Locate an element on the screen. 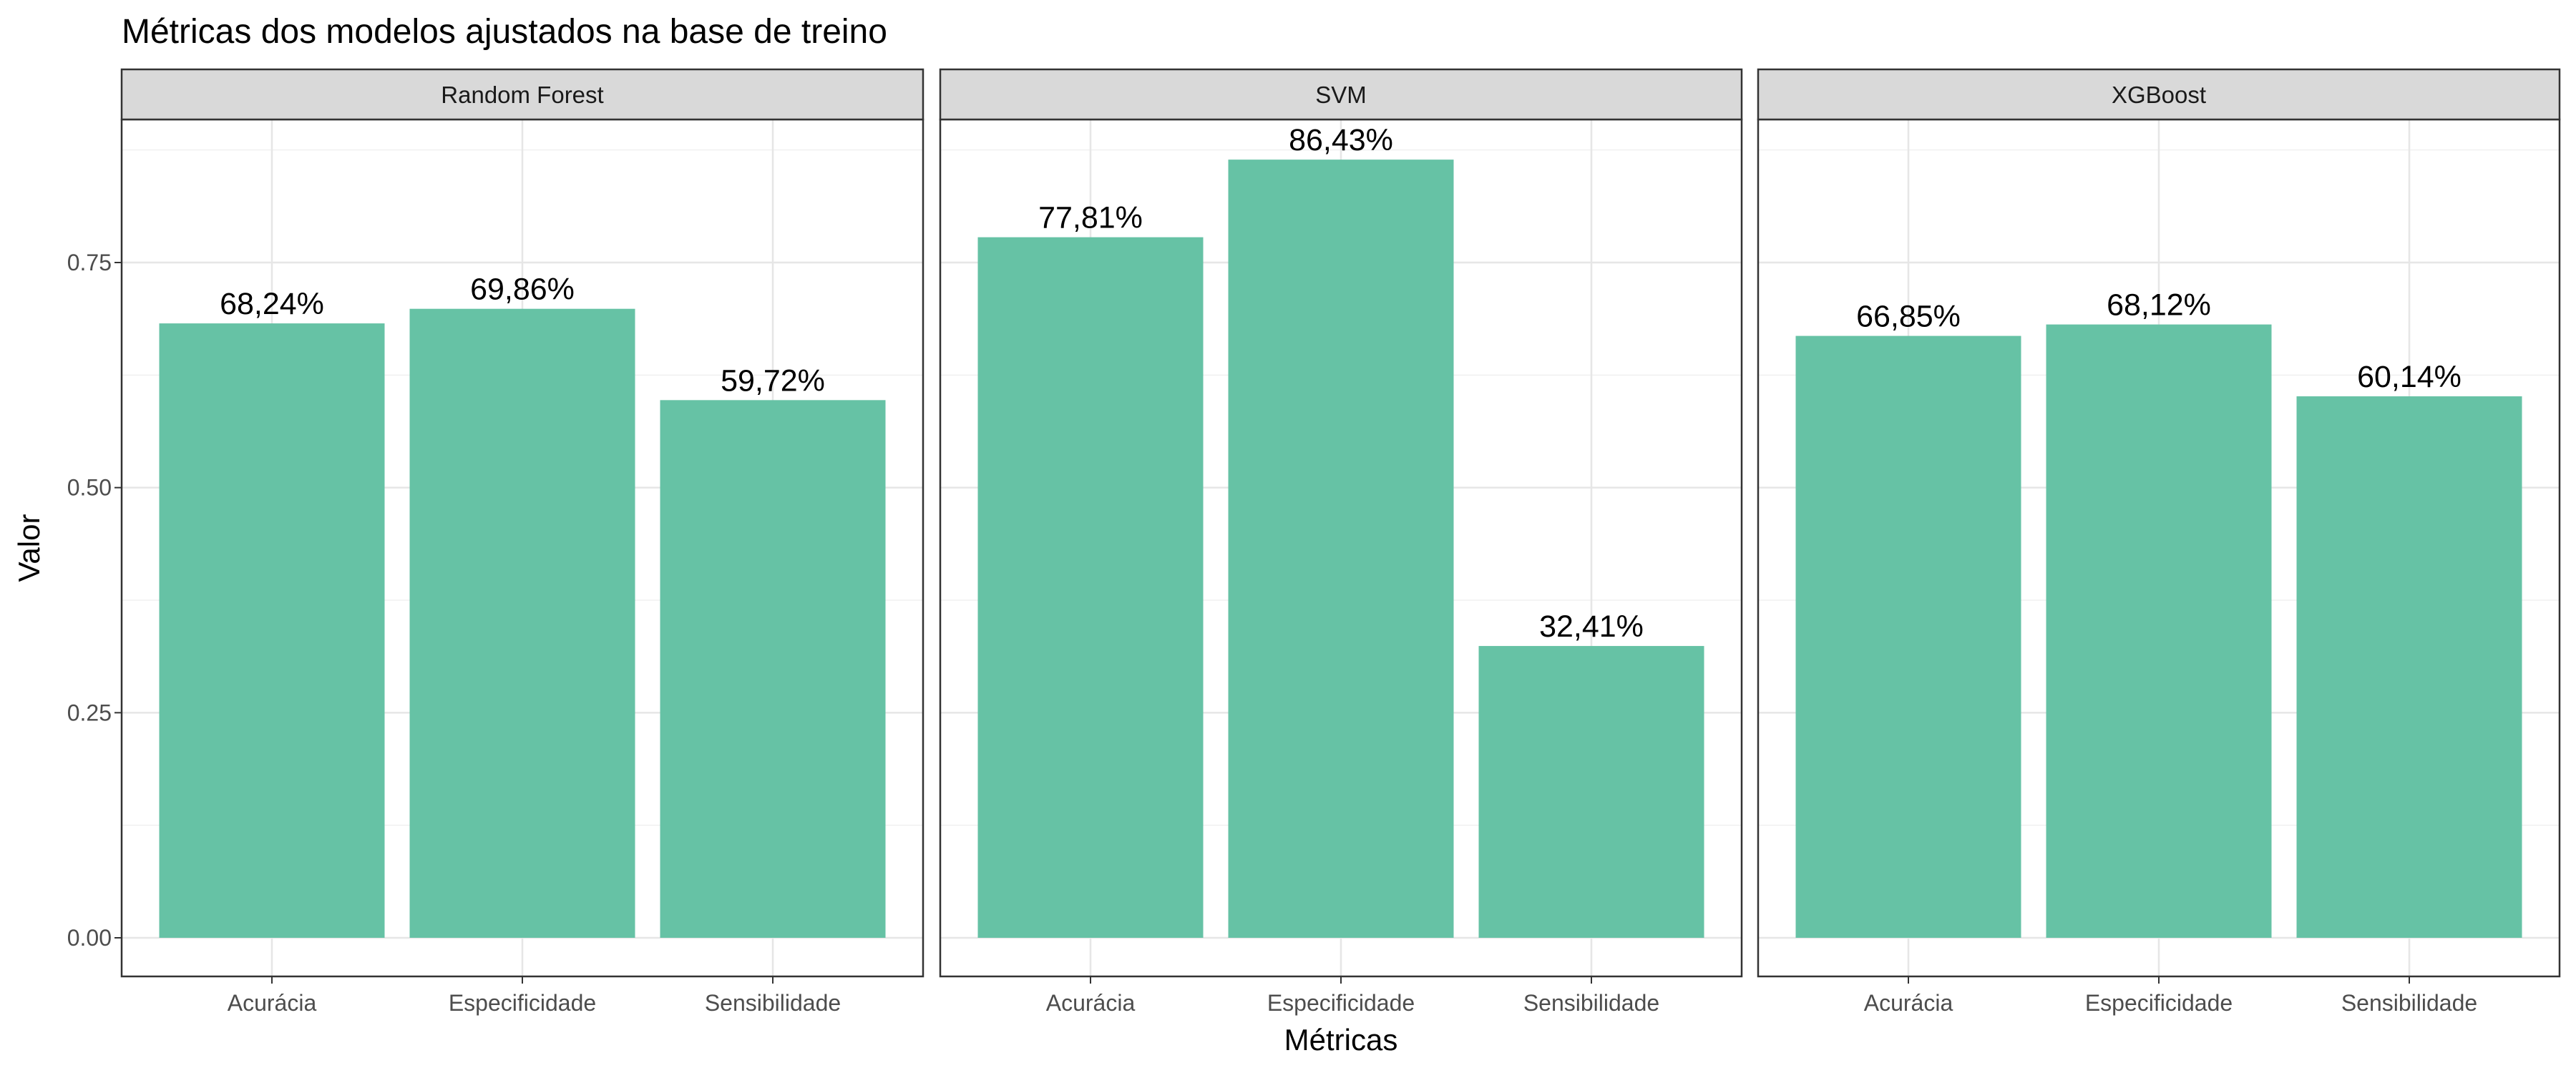  y-tick-label: 0.50 is located at coordinates (89, 488).